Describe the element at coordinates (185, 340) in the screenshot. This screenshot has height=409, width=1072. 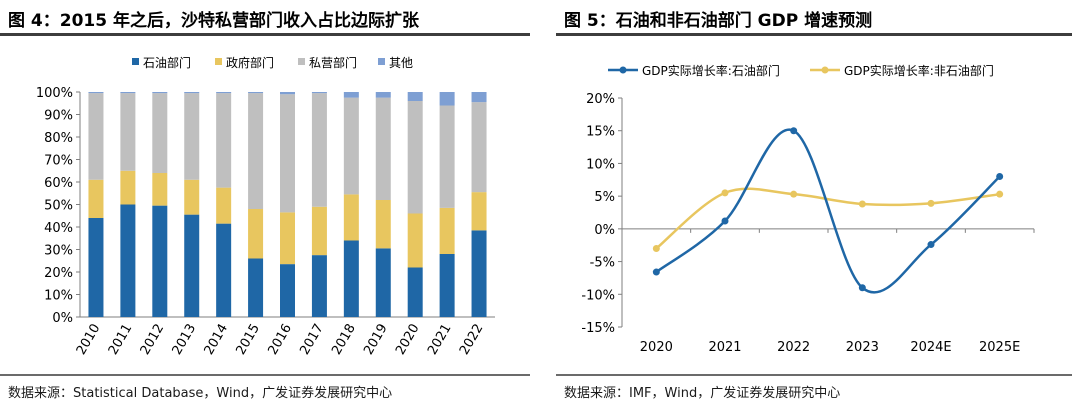
I see `x-tick-label: 2013` at that location.